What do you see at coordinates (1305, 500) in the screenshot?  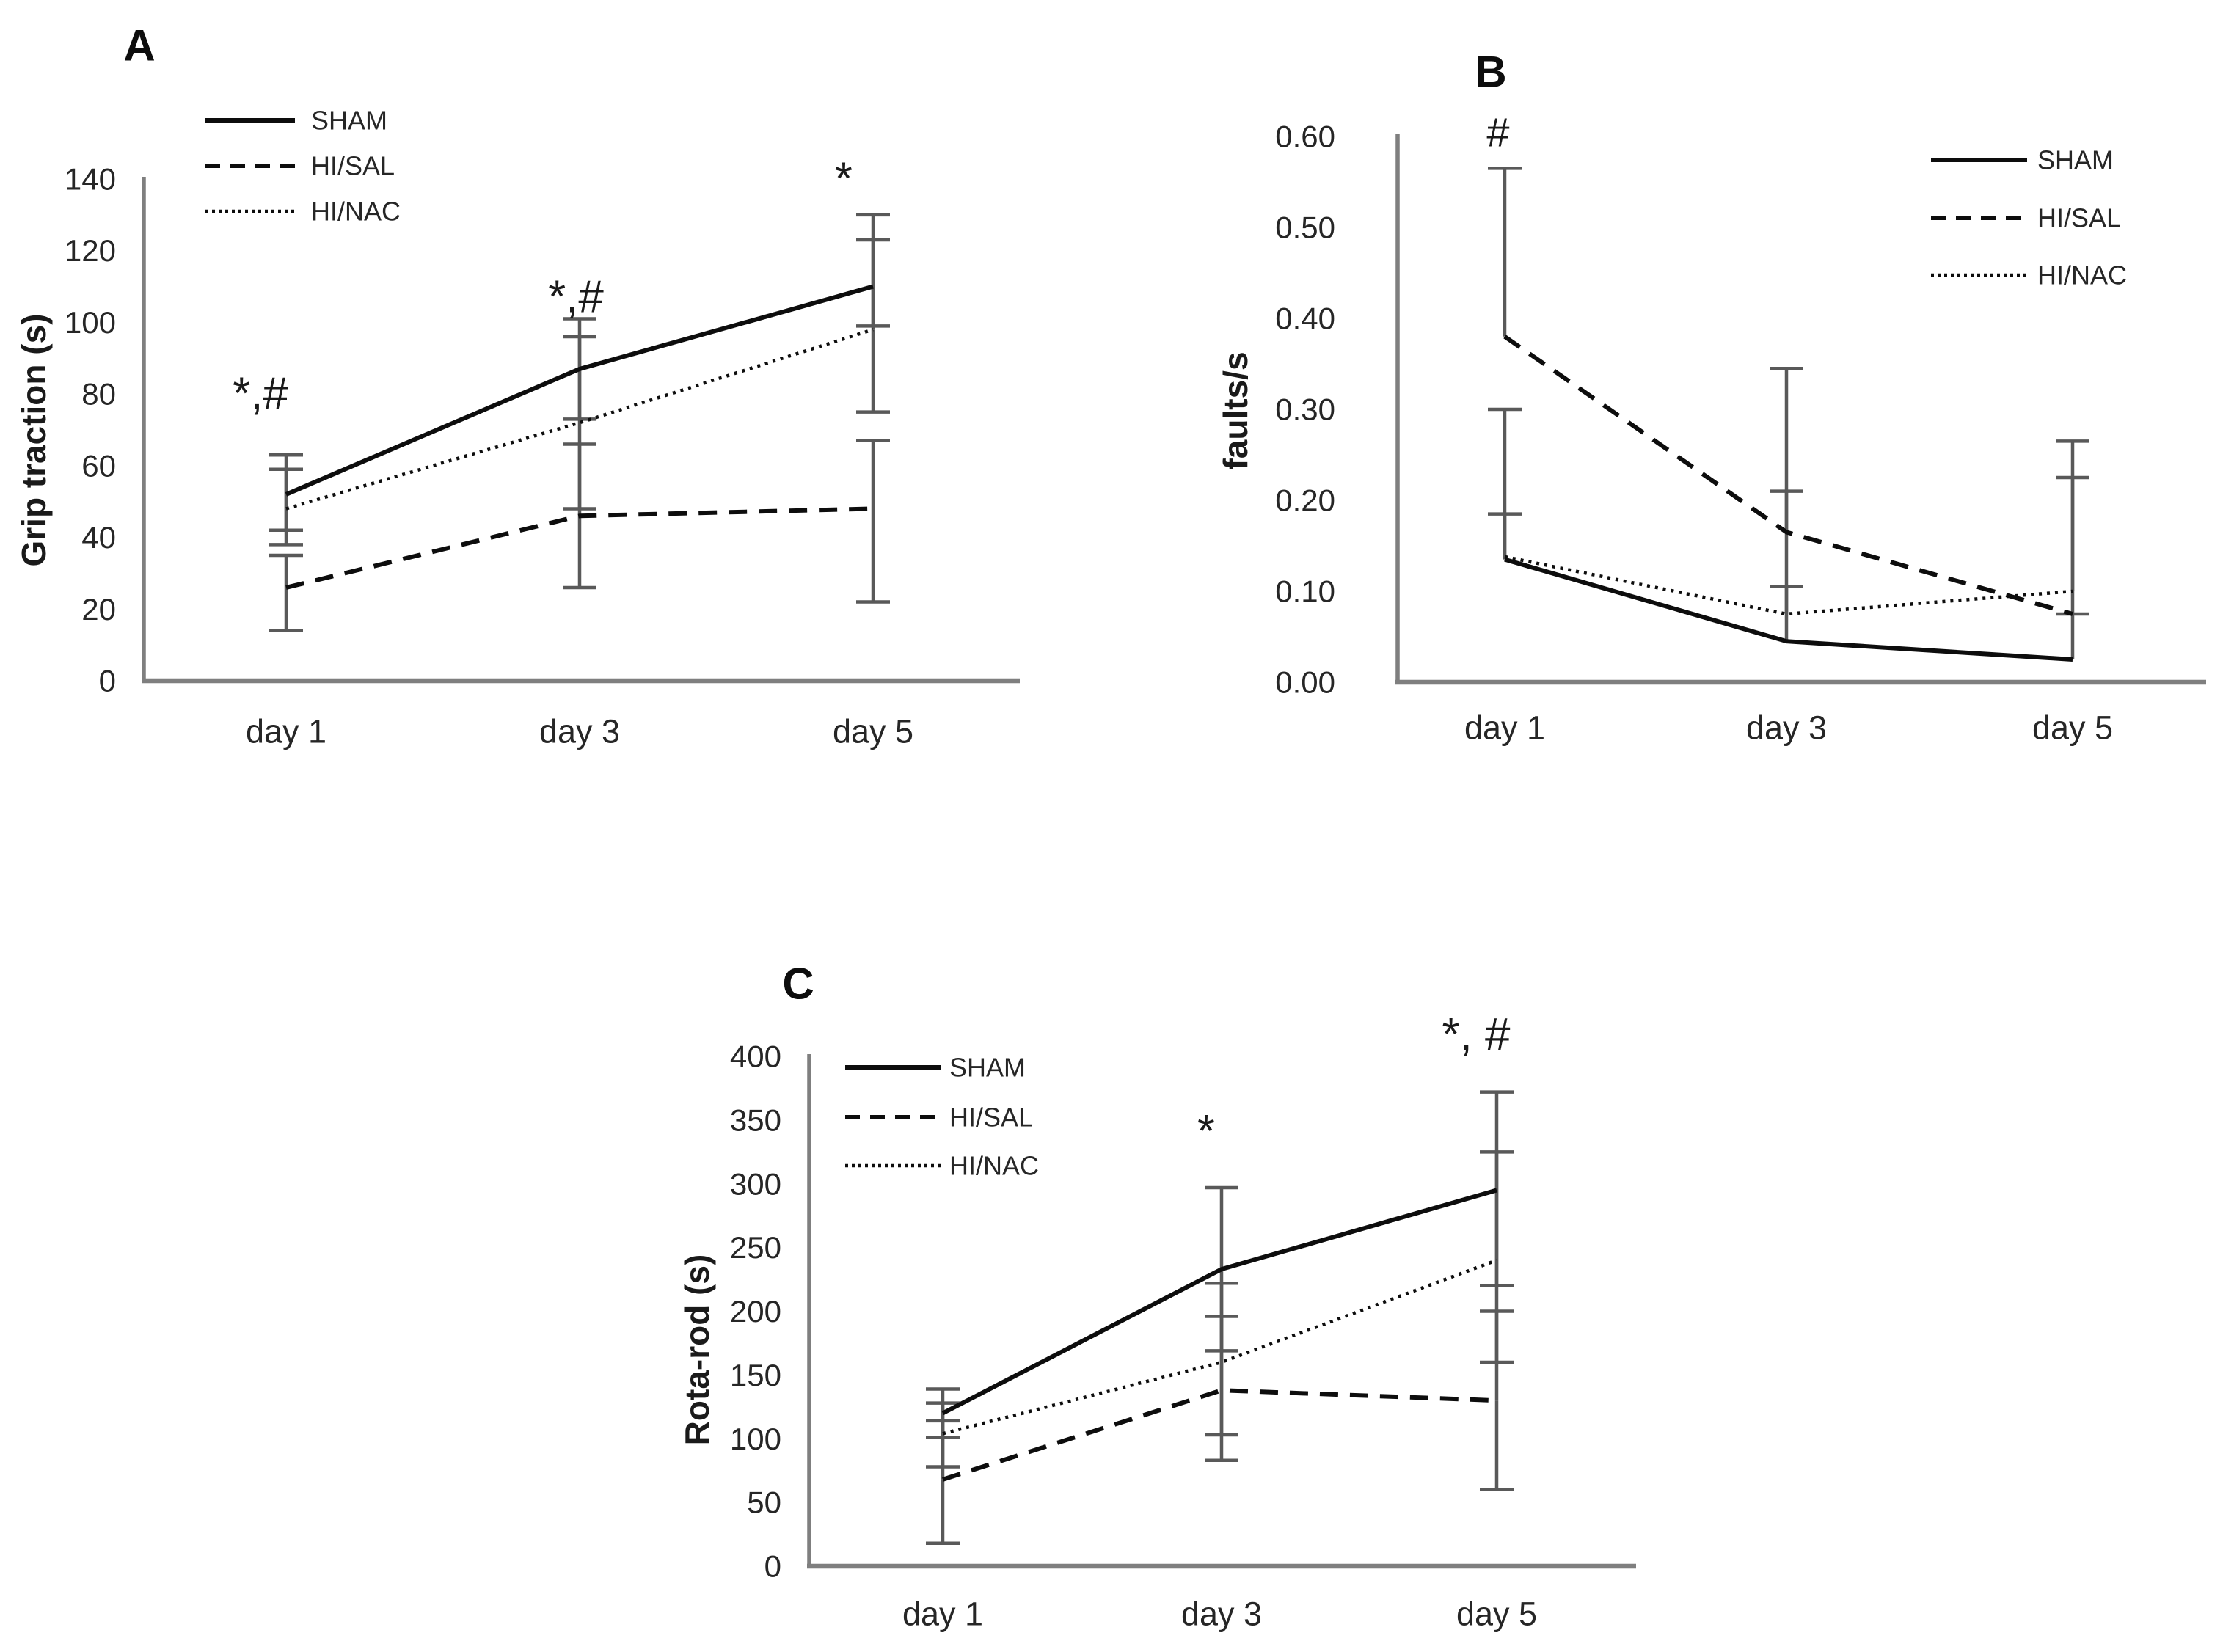 I see `y-tick-label: 0.20` at bounding box center [1305, 500].